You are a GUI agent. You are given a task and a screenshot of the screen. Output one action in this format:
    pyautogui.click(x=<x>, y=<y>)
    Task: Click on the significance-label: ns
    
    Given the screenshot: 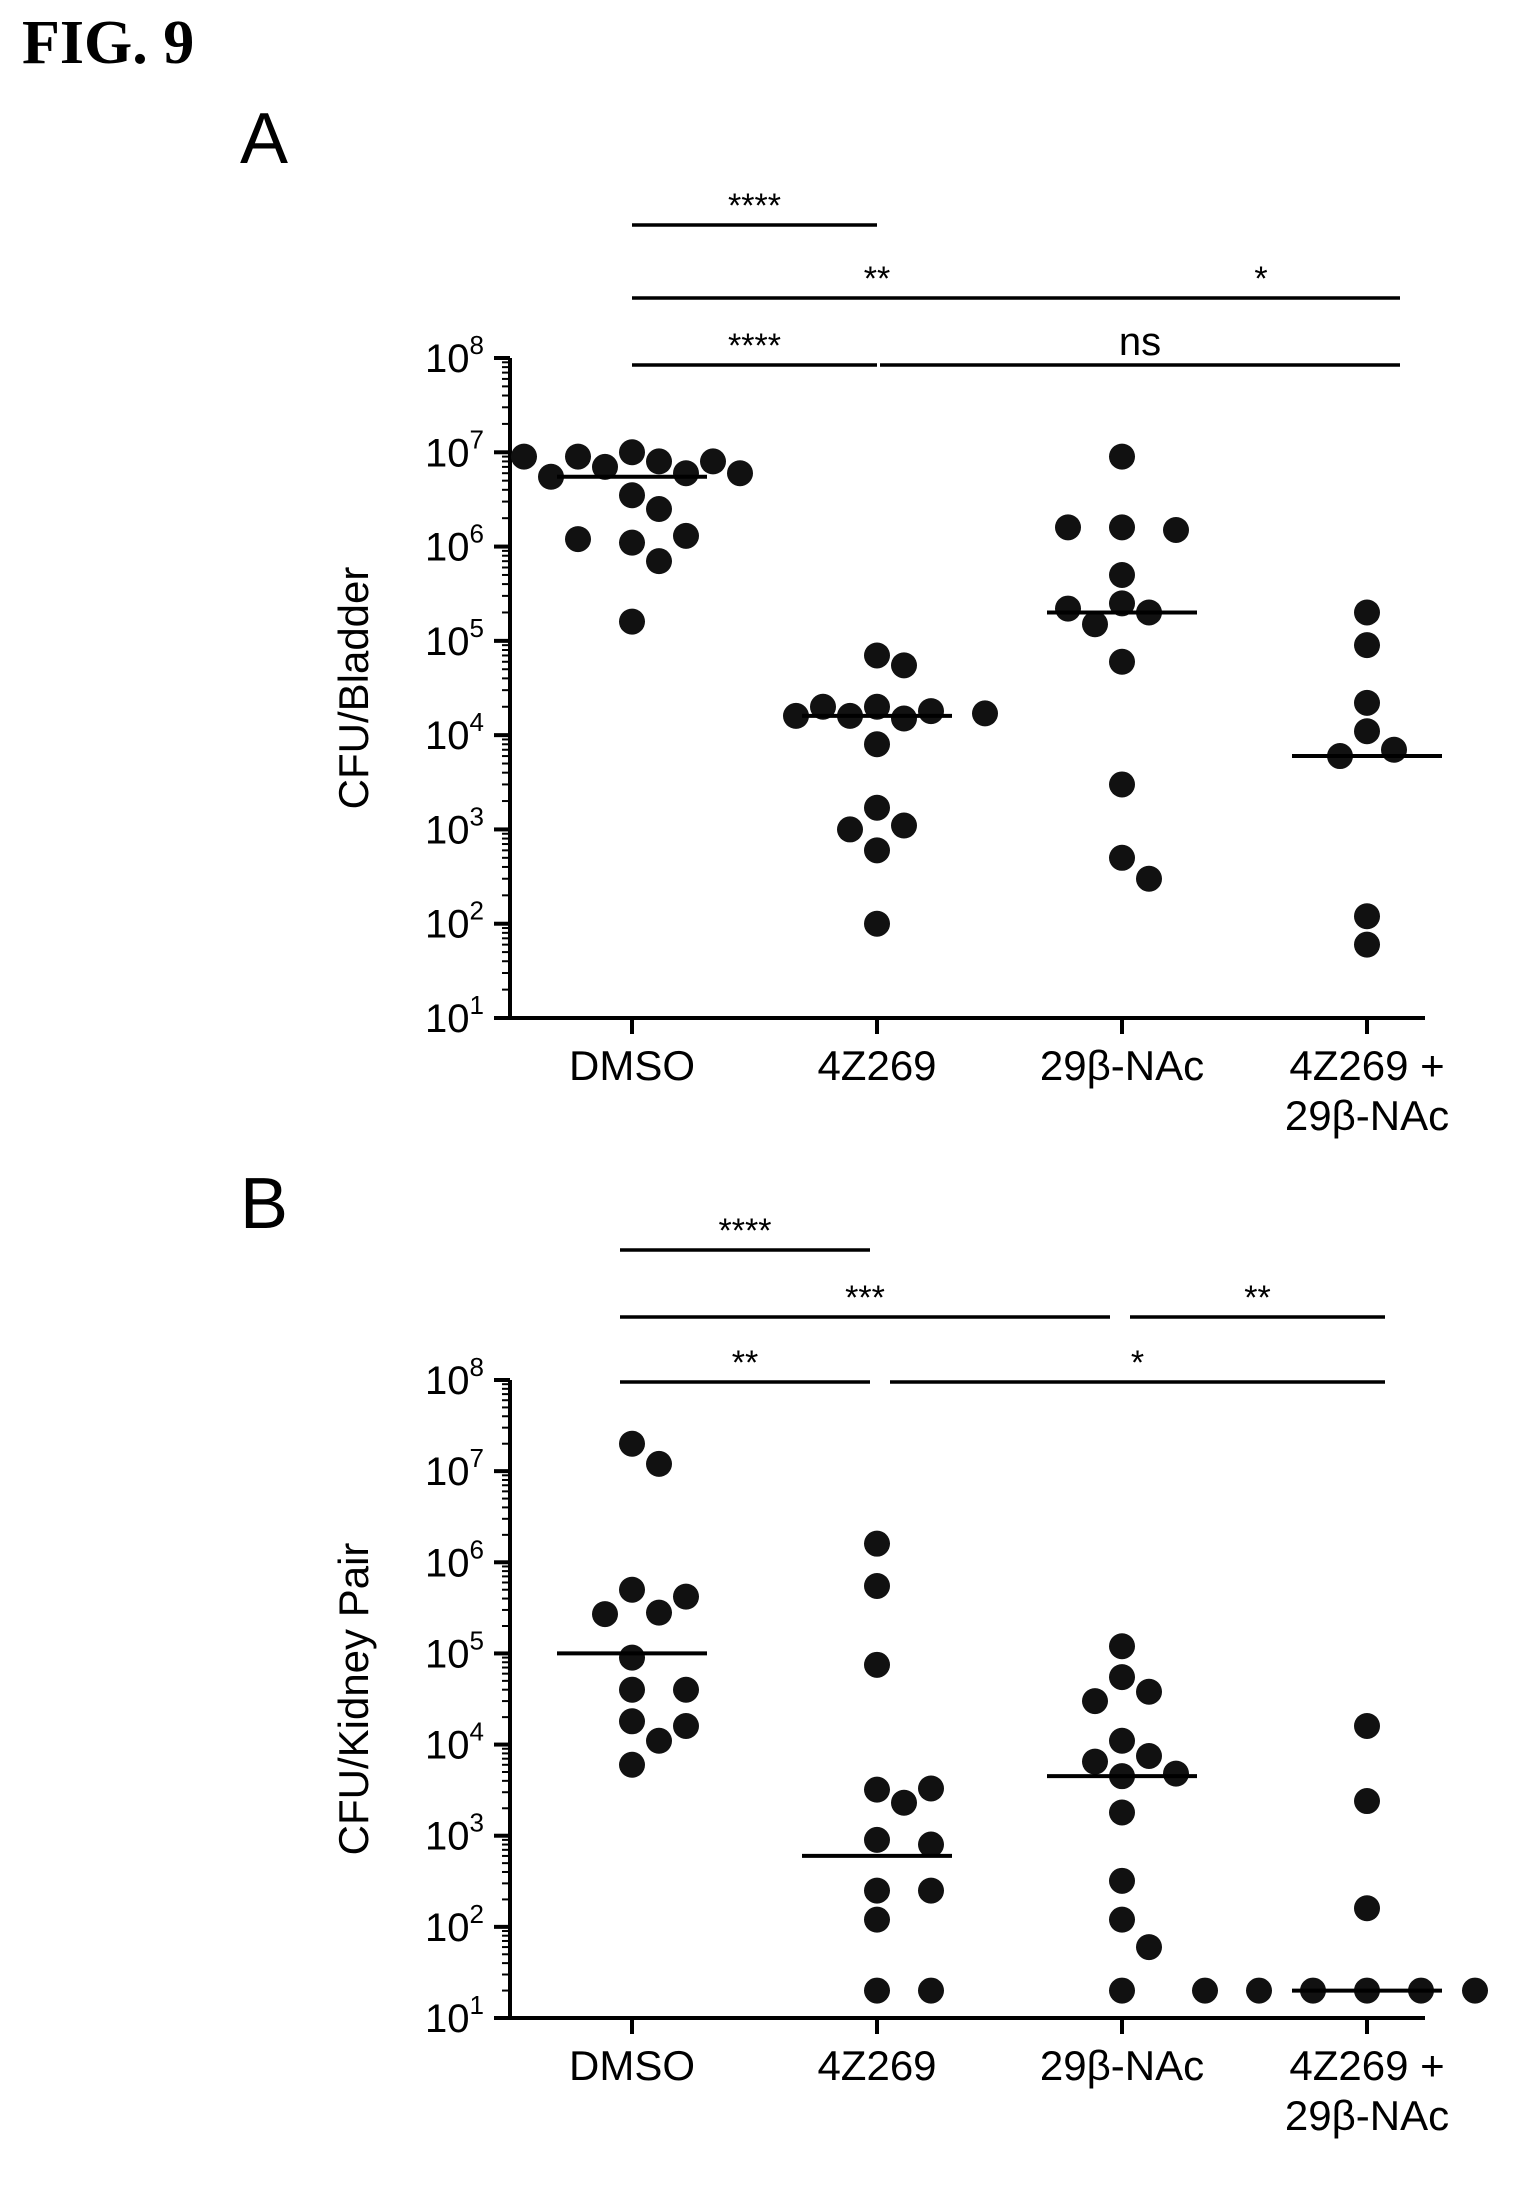 What is the action you would take?
    pyautogui.click(x=1140, y=342)
    